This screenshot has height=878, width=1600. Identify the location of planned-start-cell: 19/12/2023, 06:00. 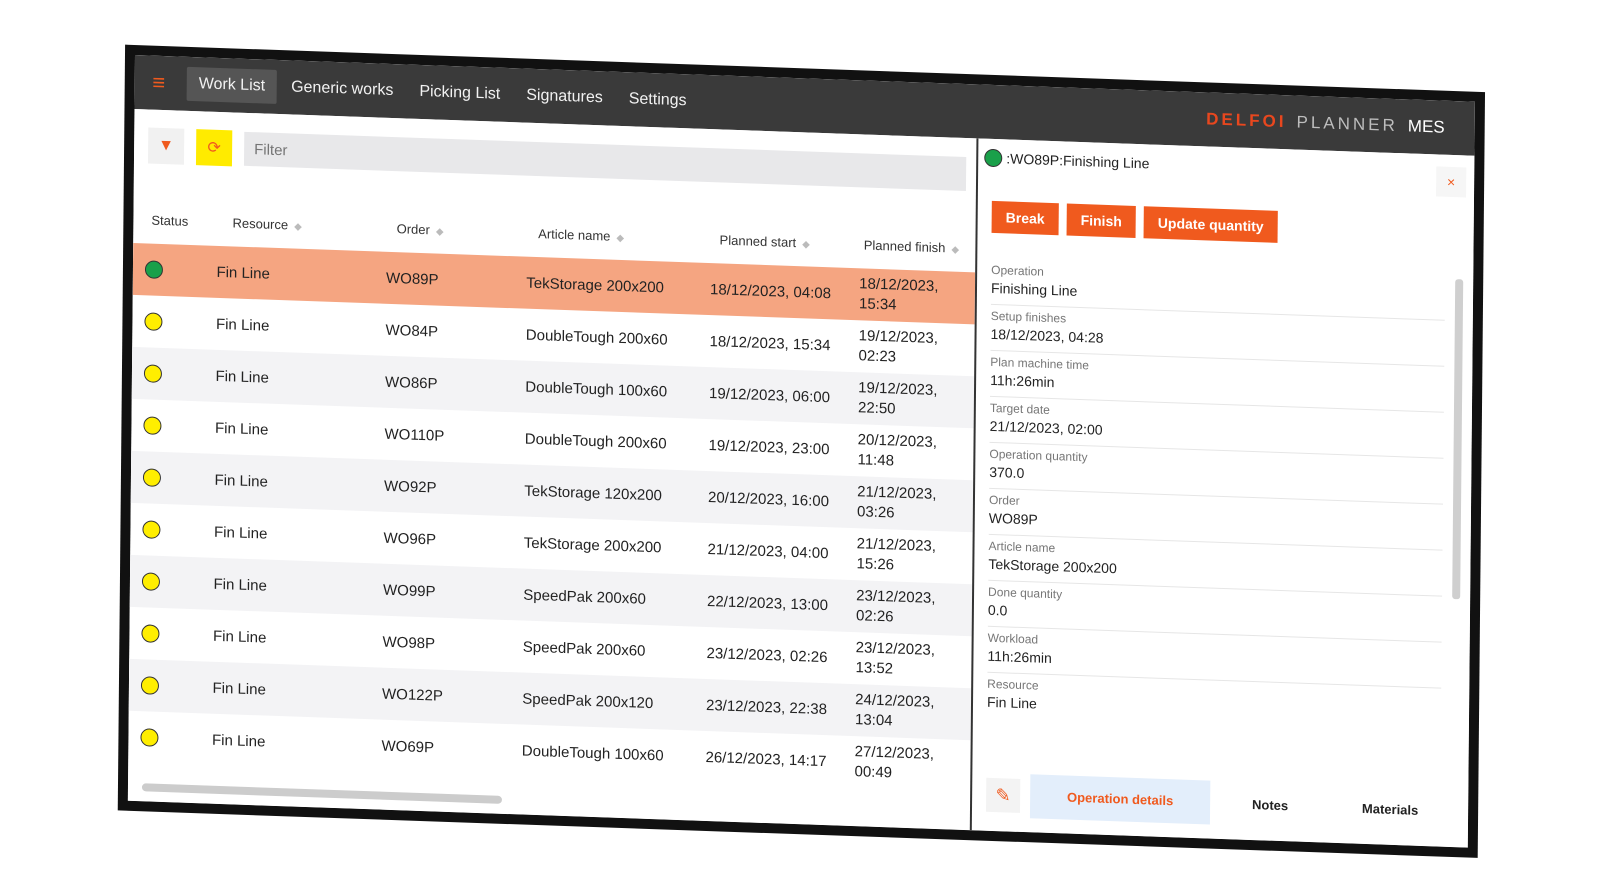
(769, 395).